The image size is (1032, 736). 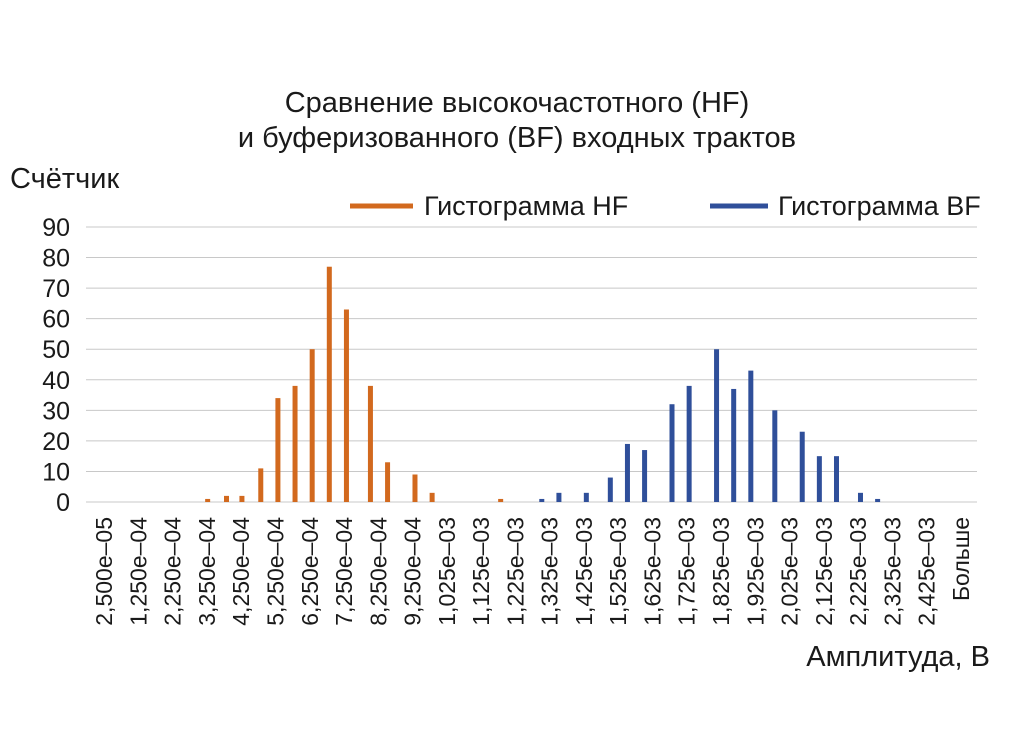 I want to click on y-tick-label: 50, so click(x=56, y=350).